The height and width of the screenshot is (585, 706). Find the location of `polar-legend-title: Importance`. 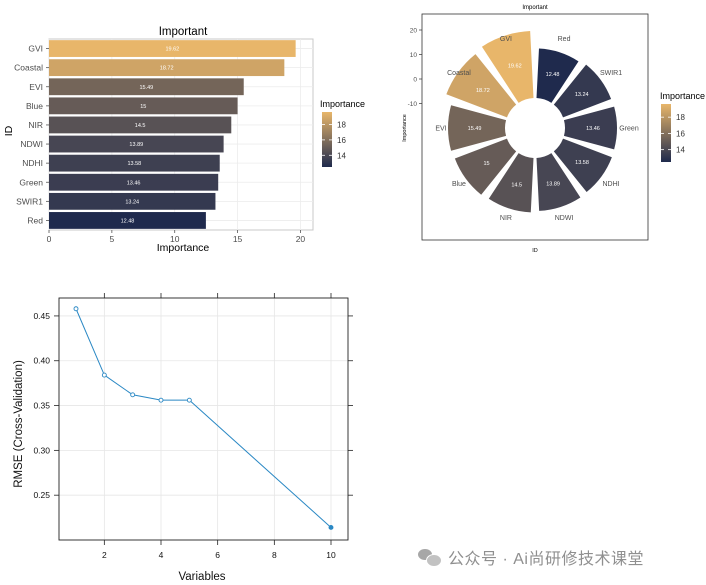

polar-legend-title: Importance is located at coordinates (682, 96).